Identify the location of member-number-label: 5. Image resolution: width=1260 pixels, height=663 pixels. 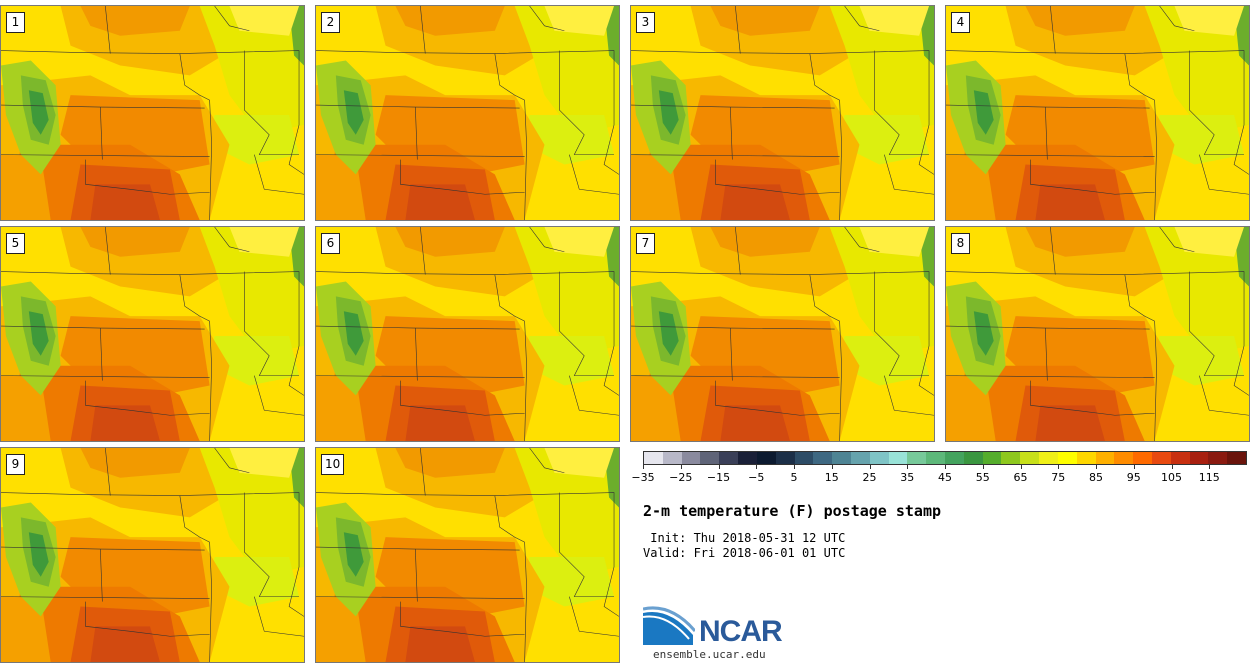
(15, 243).